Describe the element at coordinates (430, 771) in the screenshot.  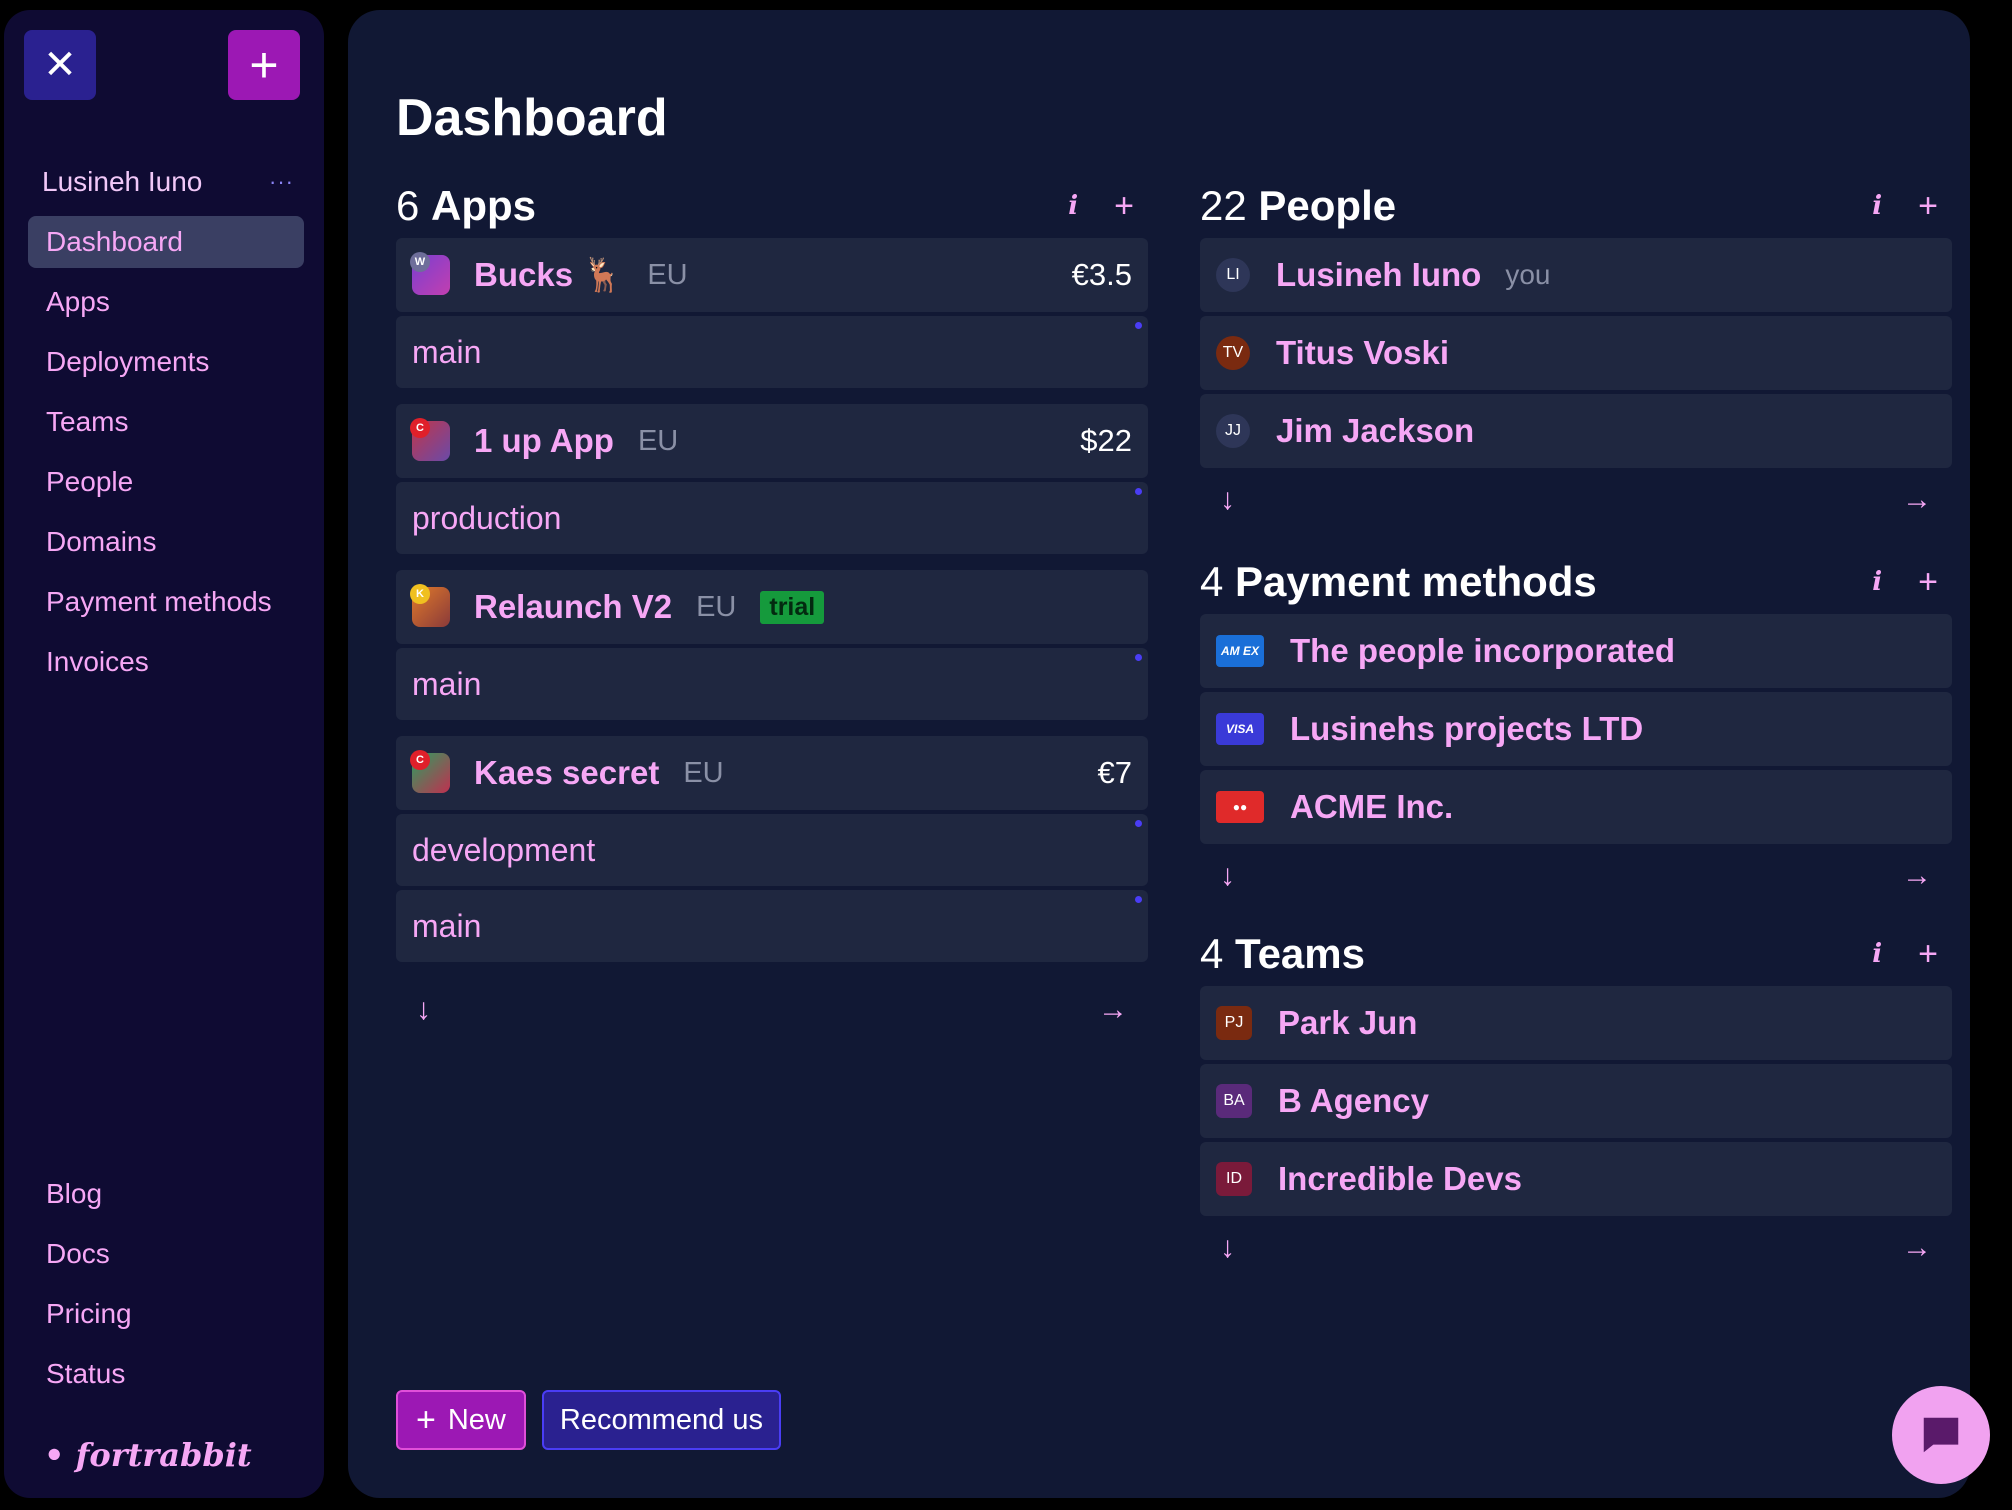
I see `app-icon: C` at that location.